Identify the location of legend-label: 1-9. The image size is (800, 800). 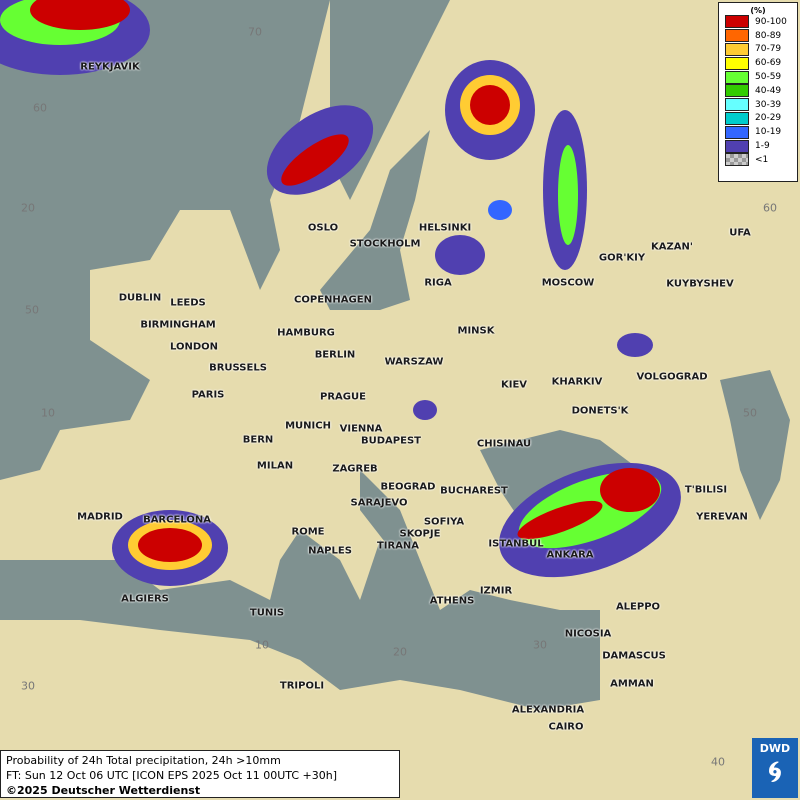
(762, 146).